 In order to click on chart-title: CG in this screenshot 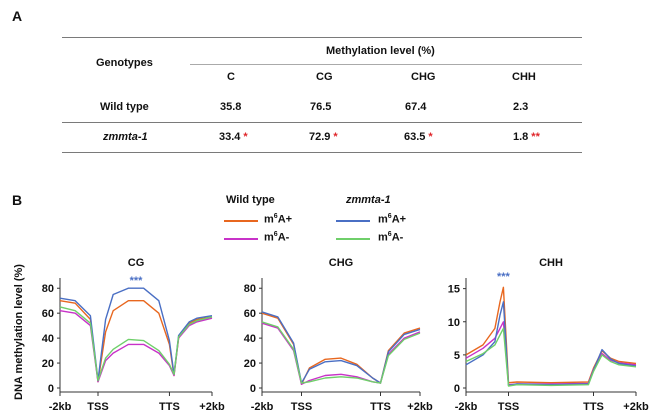, I will do `click(136, 263)`.